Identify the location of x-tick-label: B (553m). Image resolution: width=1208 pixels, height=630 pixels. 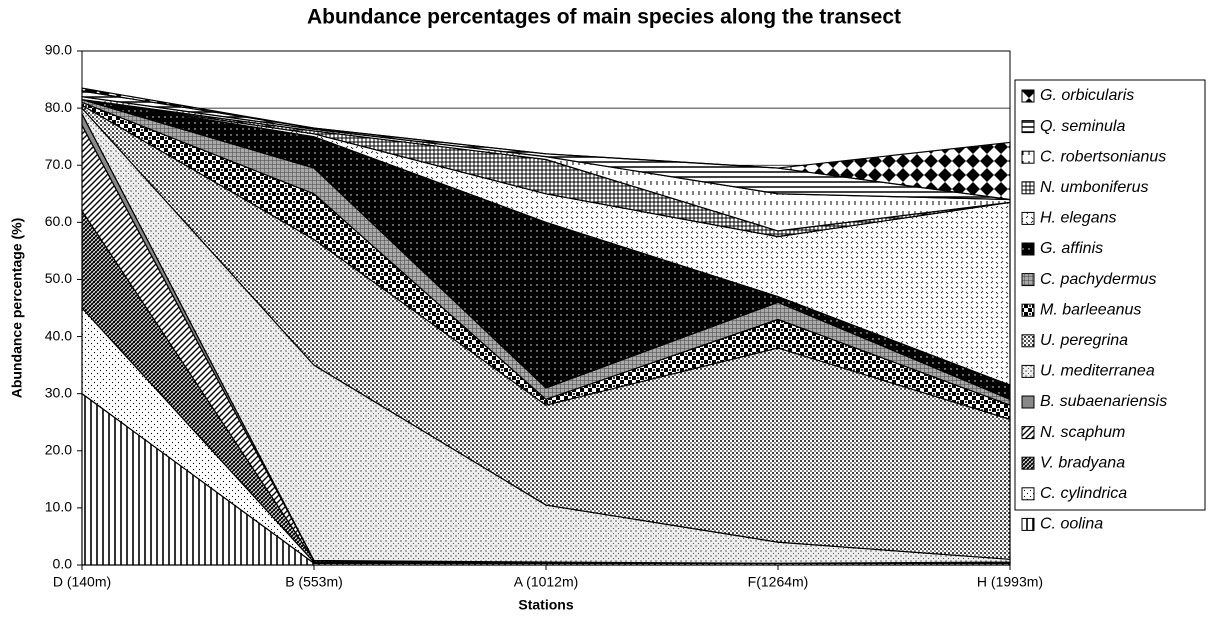
(314, 582).